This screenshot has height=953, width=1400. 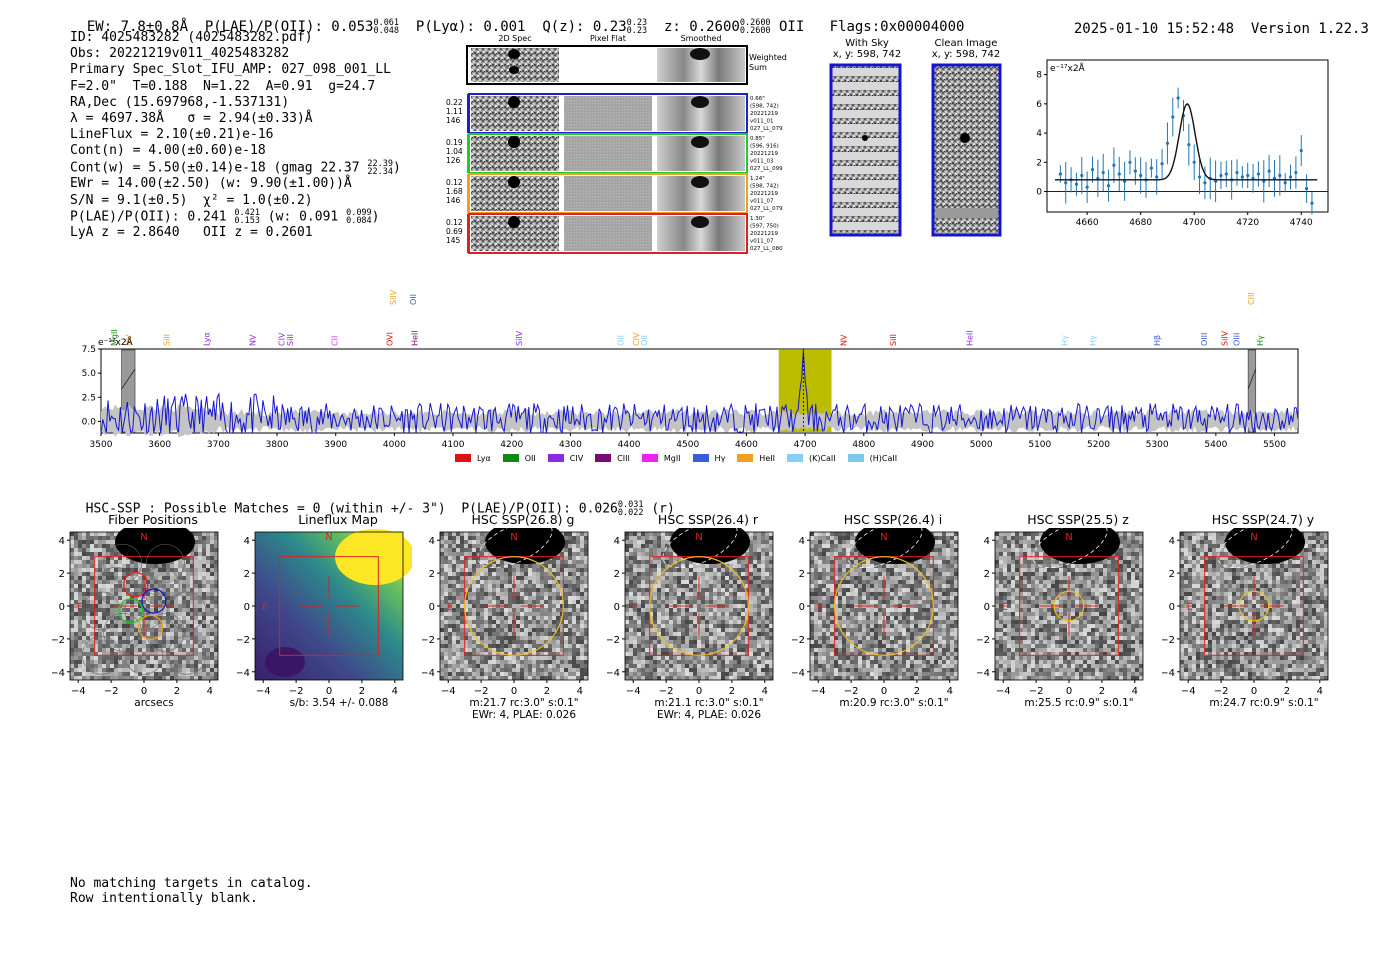 What do you see at coordinates (154, 601) in the screenshot?
I see `fiber-circle` at bounding box center [154, 601].